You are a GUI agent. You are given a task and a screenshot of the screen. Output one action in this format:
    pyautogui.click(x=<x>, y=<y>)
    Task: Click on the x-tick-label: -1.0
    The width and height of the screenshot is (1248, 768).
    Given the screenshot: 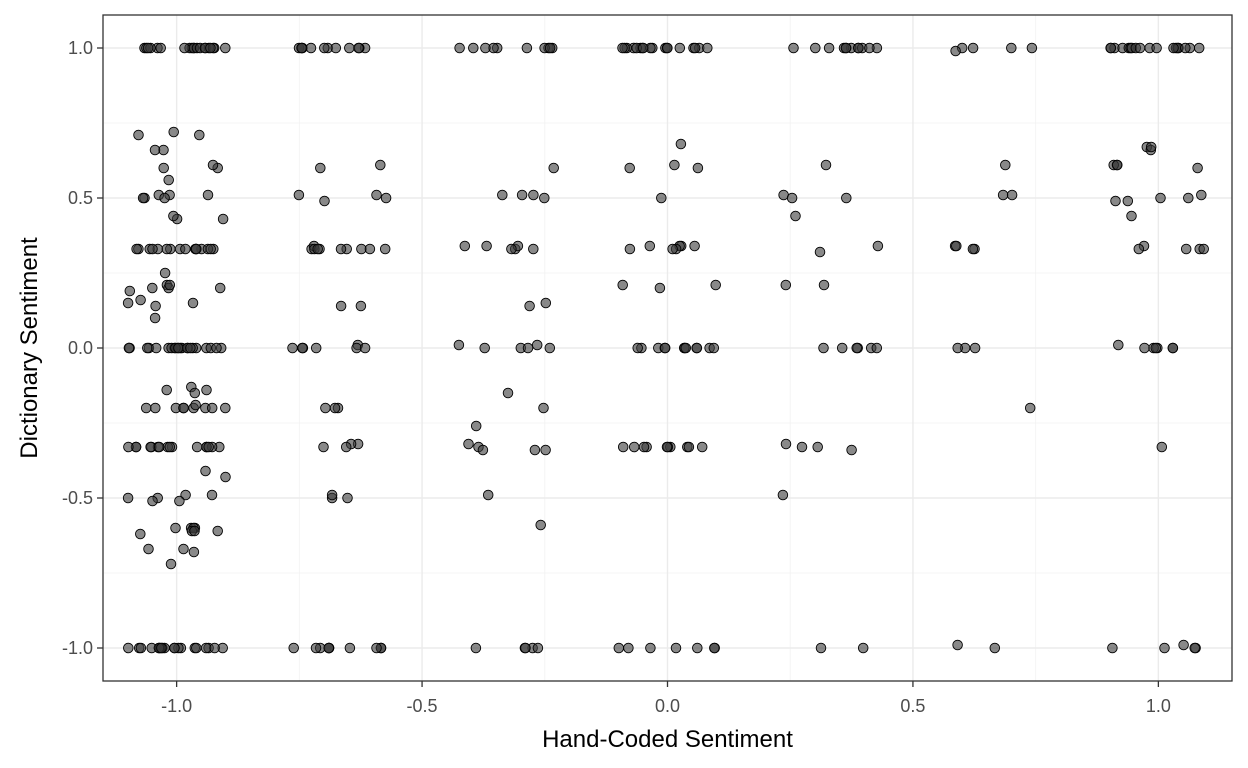 What is the action you would take?
    pyautogui.click(x=176, y=706)
    